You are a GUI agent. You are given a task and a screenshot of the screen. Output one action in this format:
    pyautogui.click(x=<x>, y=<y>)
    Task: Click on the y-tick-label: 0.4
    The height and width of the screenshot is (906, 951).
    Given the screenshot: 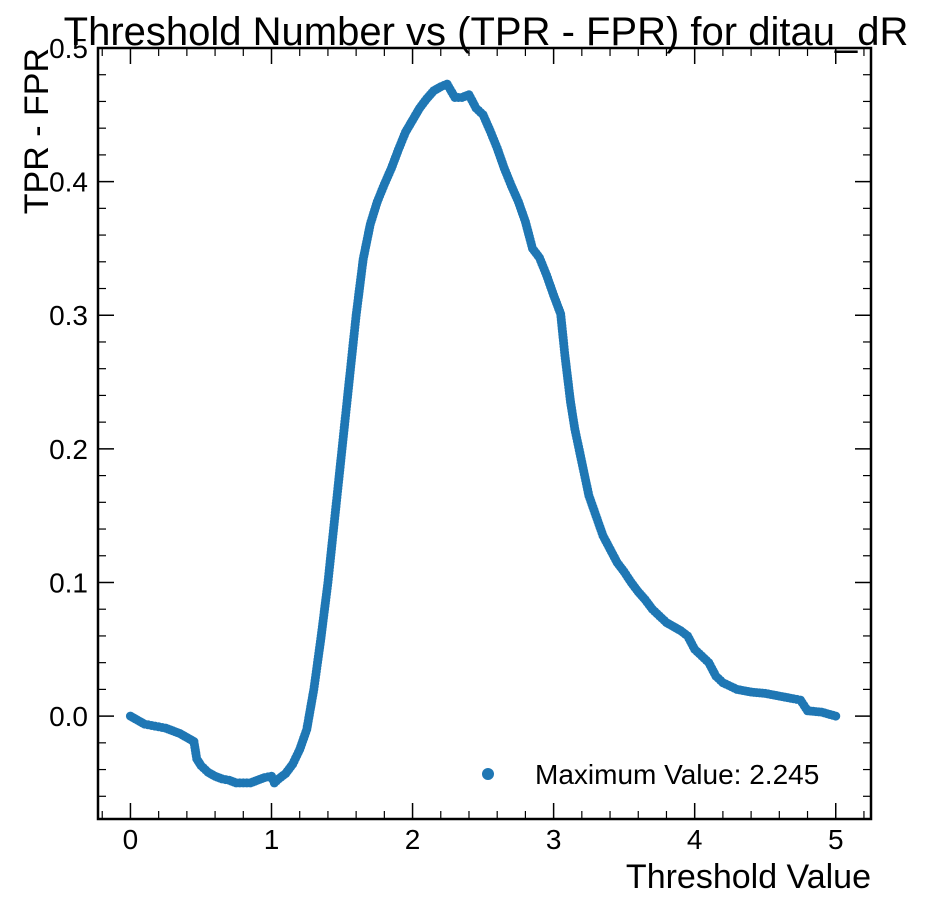 What is the action you would take?
    pyautogui.click(x=68, y=182)
    